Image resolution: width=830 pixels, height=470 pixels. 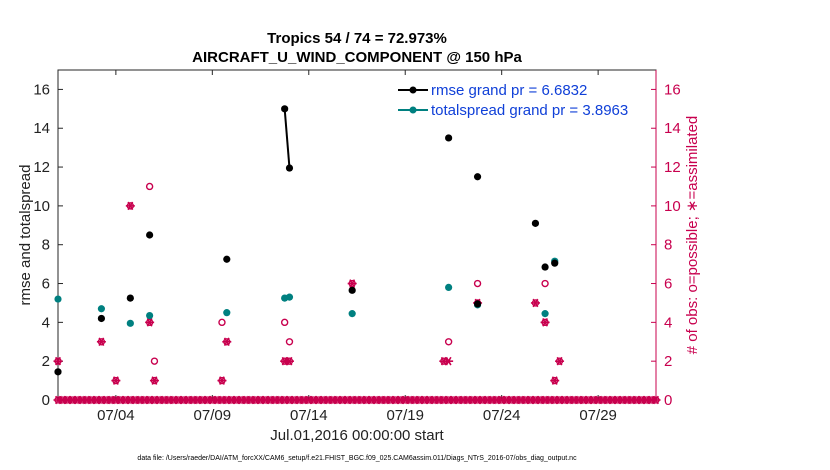 I want to click on y-tick-label: 16, so click(x=41, y=89).